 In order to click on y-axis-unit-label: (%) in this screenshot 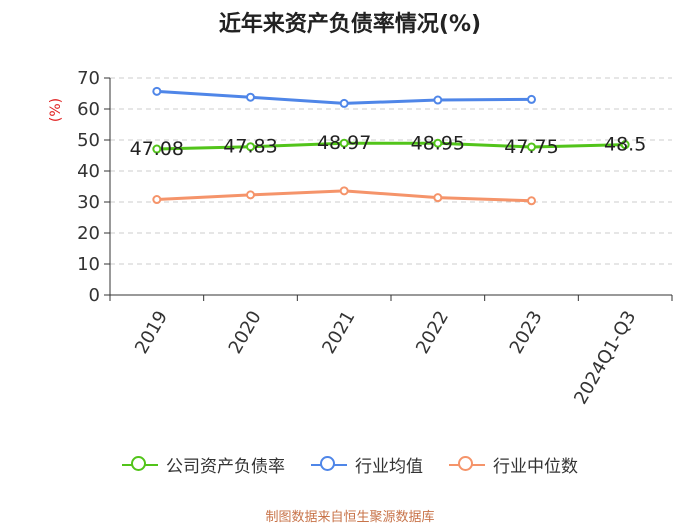, I will do `click(56, 110)`.